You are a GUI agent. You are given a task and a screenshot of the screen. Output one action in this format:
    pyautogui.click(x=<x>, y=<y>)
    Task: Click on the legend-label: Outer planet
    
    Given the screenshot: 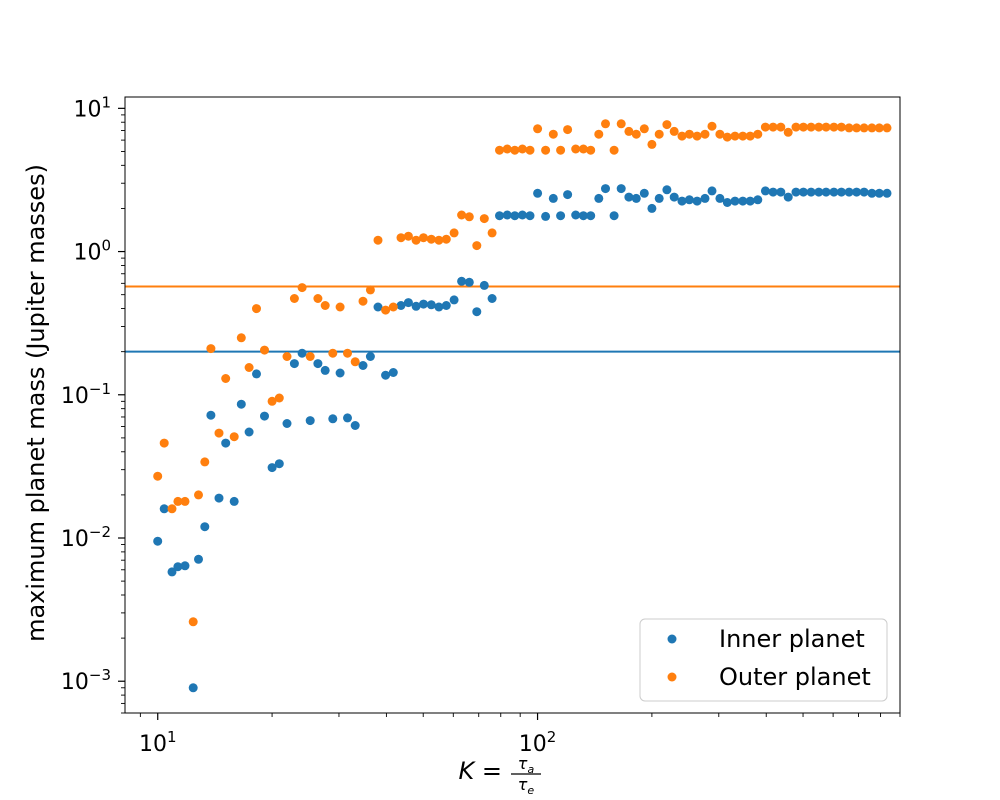 What is the action you would take?
    pyautogui.click(x=795, y=677)
    